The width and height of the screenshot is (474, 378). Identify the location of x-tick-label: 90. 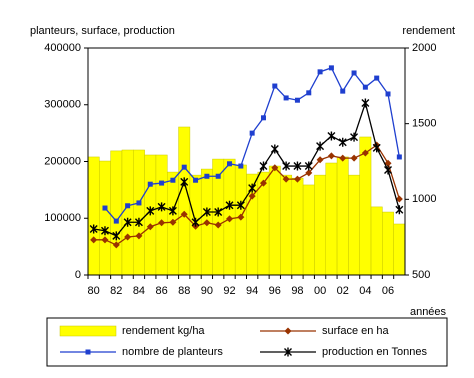
(207, 291).